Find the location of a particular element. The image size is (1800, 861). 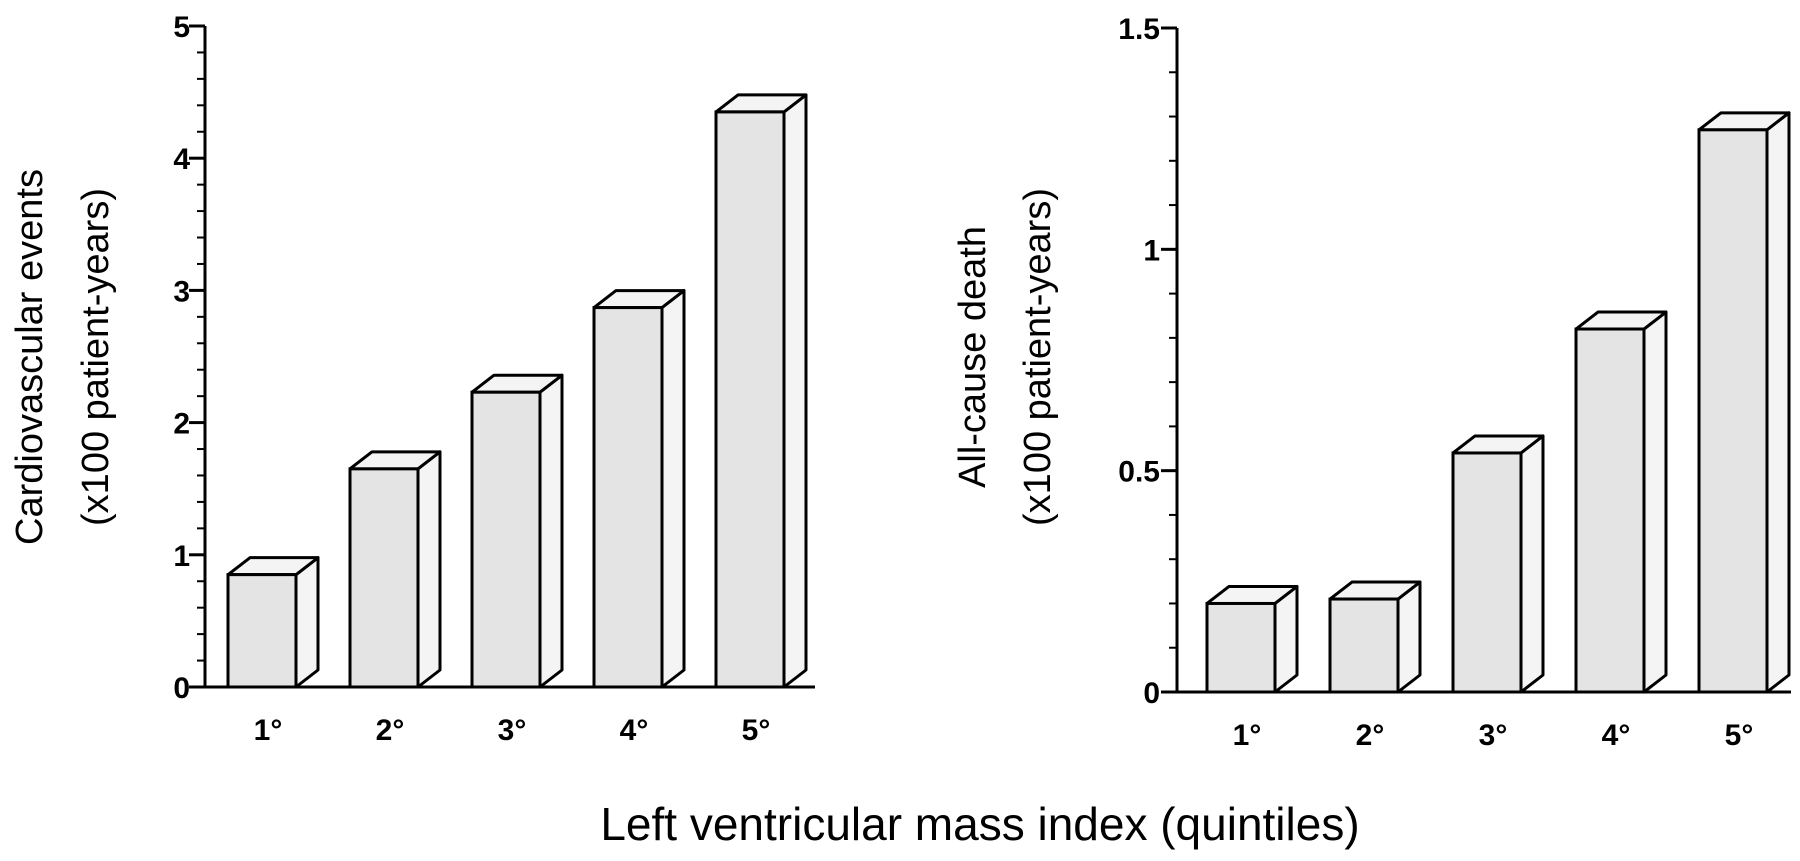

y-tick-label: 4 is located at coordinates (181, 159).